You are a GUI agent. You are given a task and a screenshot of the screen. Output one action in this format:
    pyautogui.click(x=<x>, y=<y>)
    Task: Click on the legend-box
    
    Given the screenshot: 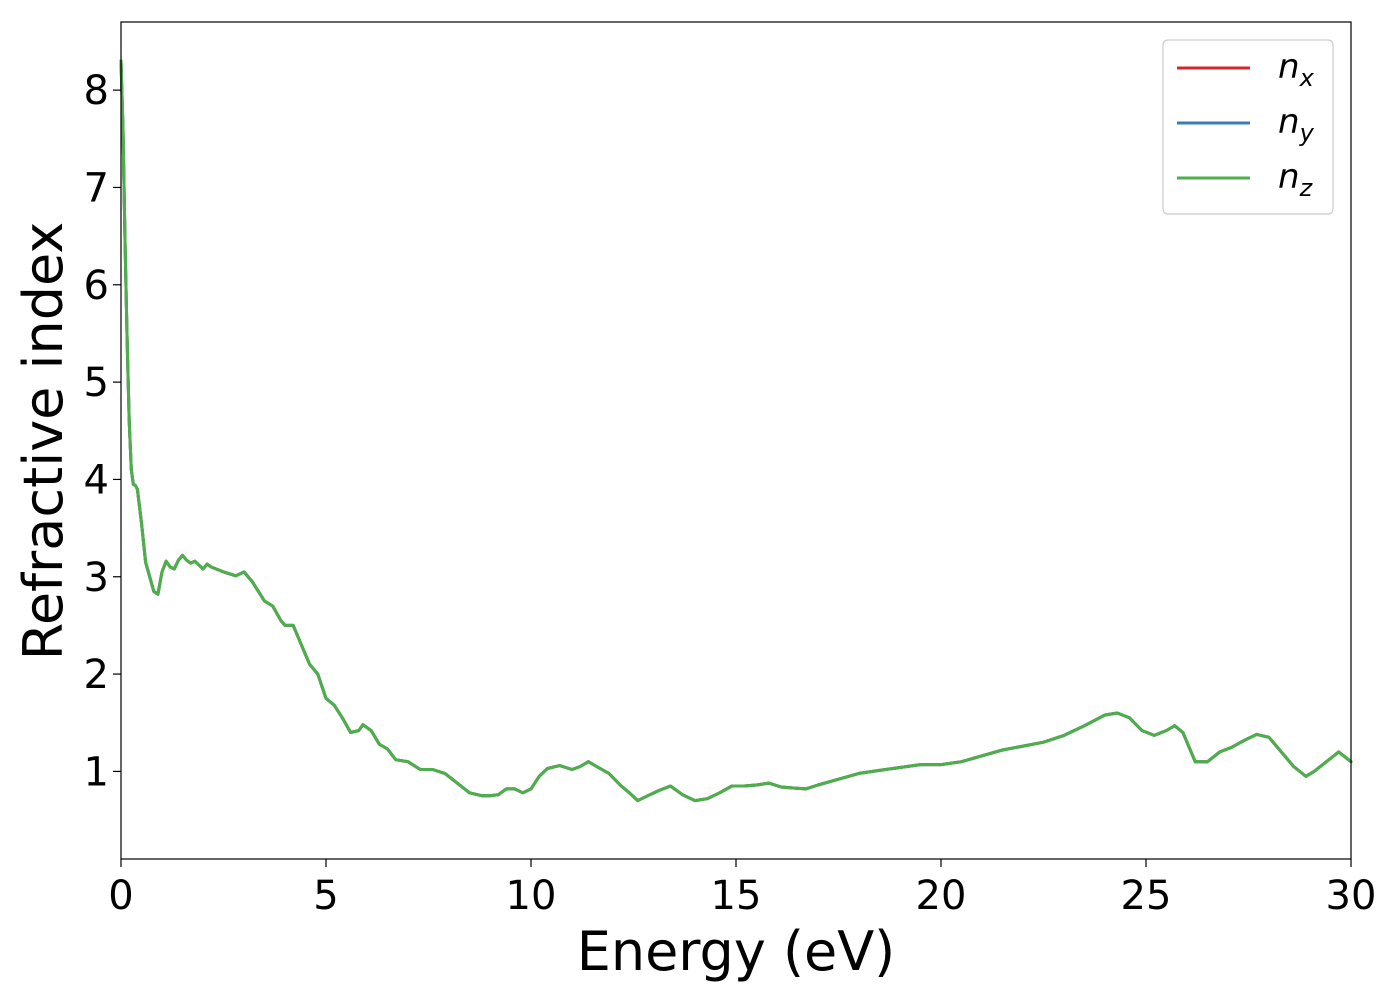 What is the action you would take?
    pyautogui.click(x=1248, y=127)
    